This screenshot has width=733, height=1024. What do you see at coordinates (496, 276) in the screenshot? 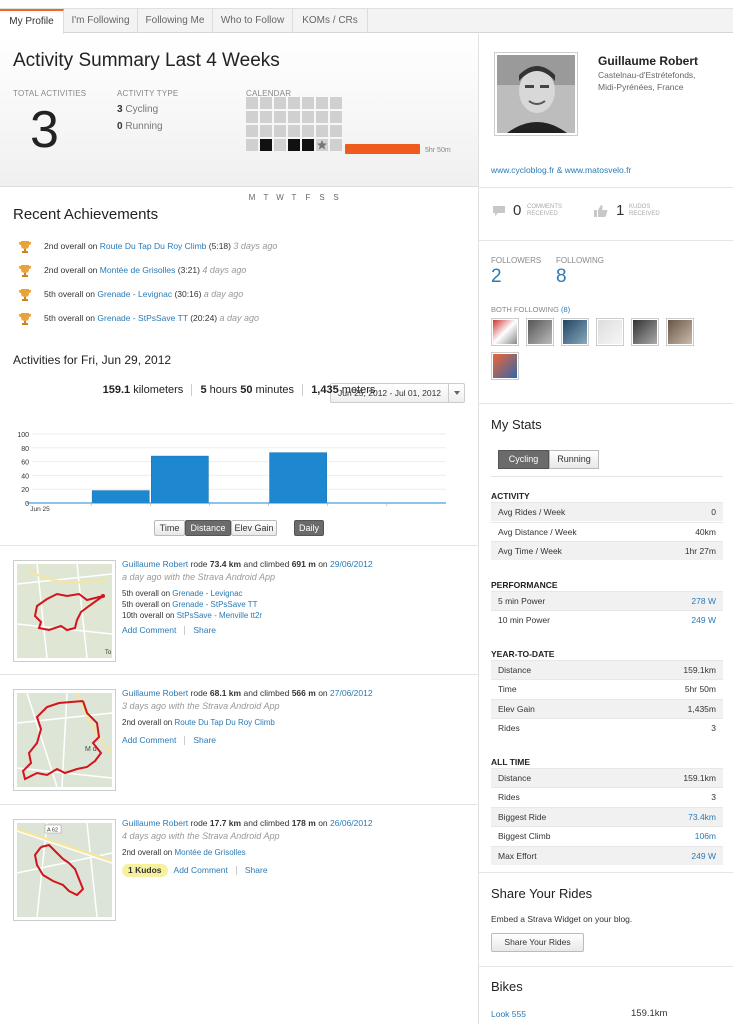
I see `followers-count: 2` at bounding box center [496, 276].